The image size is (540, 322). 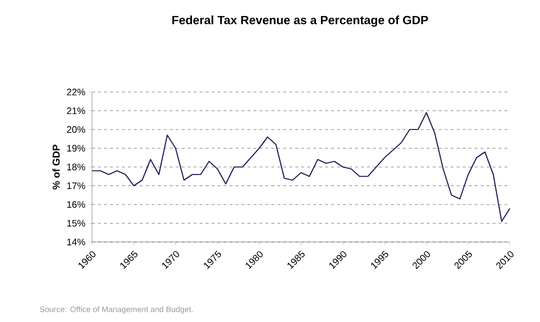 I want to click on y-tick-label: 15%, so click(x=76, y=223).